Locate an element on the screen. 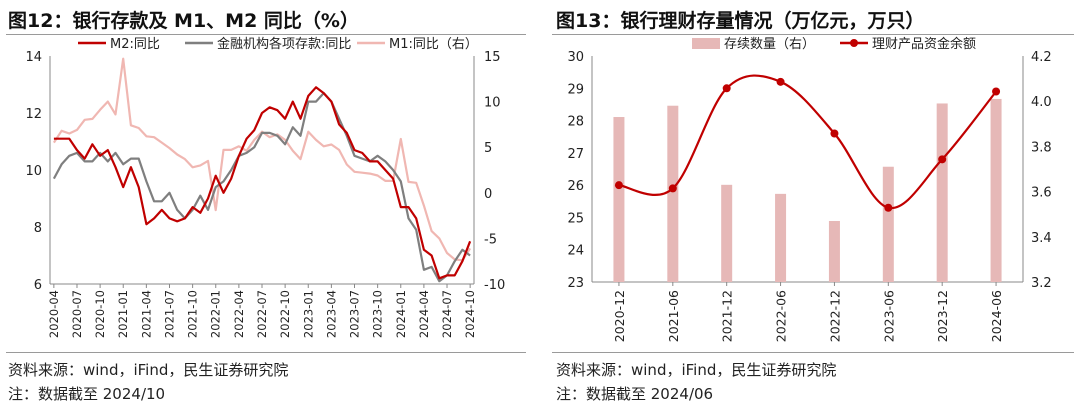 The width and height of the screenshot is (1080, 406). legend-swatch-bar is located at coordinates (706, 43).